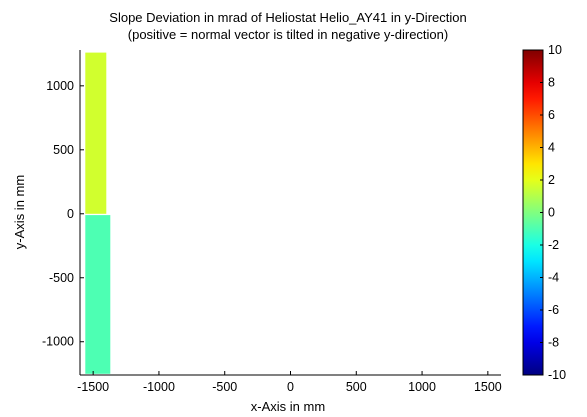 This screenshot has width=587, height=417. What do you see at coordinates (551, 213) in the screenshot?
I see `colorbar-tick-label: 0` at bounding box center [551, 213].